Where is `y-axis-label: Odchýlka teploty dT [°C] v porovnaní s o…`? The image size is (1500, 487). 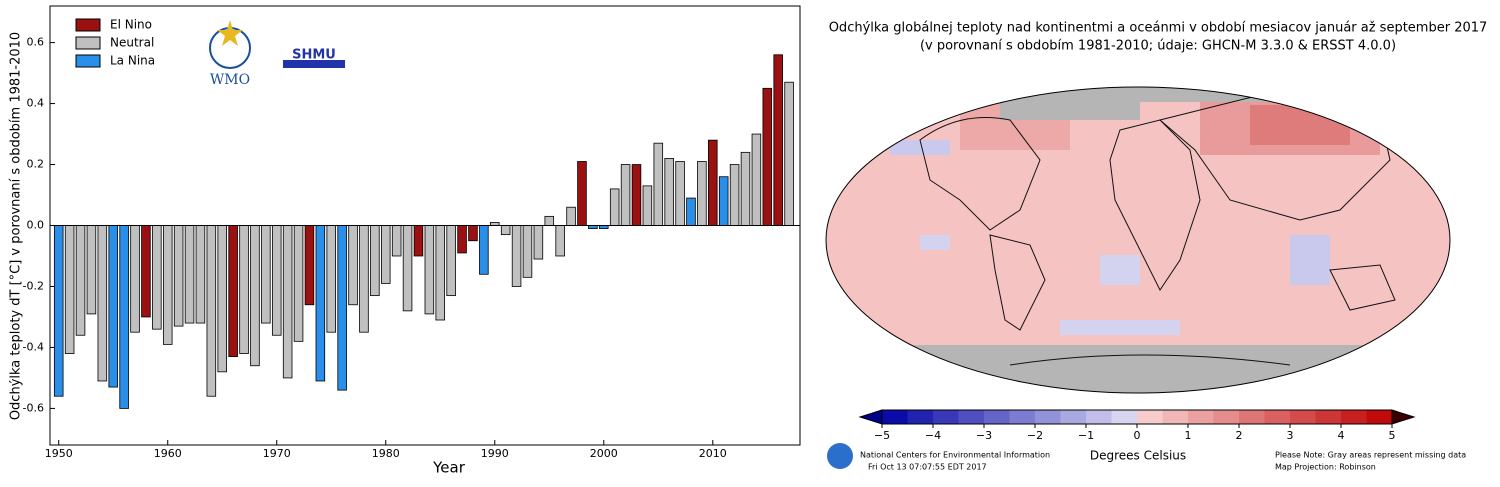 y-axis-label: Odchýlka teploty dT [°C] v porovnaní s o… is located at coordinates (16, 226).